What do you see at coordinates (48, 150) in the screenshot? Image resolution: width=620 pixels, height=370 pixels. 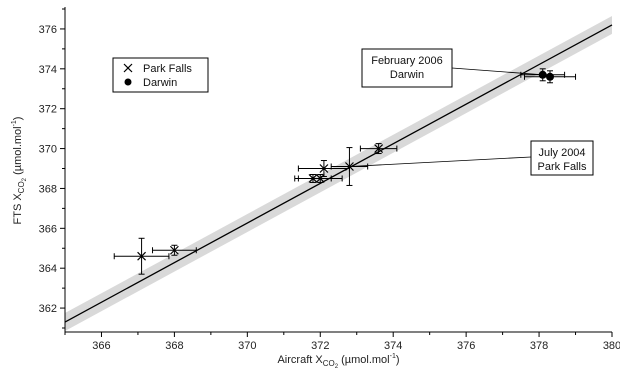 I see `y-tick-label: 370` at bounding box center [48, 150].